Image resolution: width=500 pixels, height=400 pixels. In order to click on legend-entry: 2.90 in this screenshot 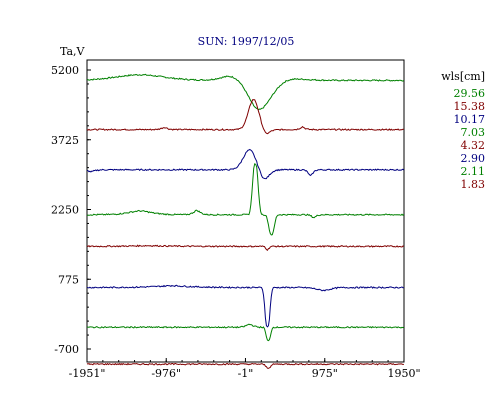, I will do `click(473, 158)`.